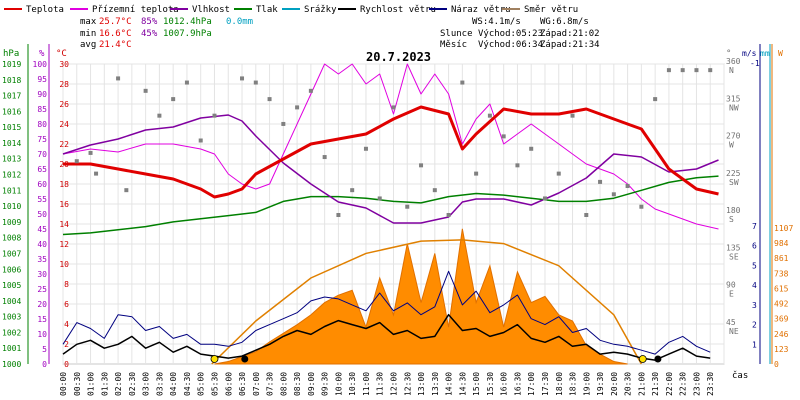 The height and width of the screenshot is (400, 800). I want to click on legend-item-label: Rychlost větru, so click(398, 10).